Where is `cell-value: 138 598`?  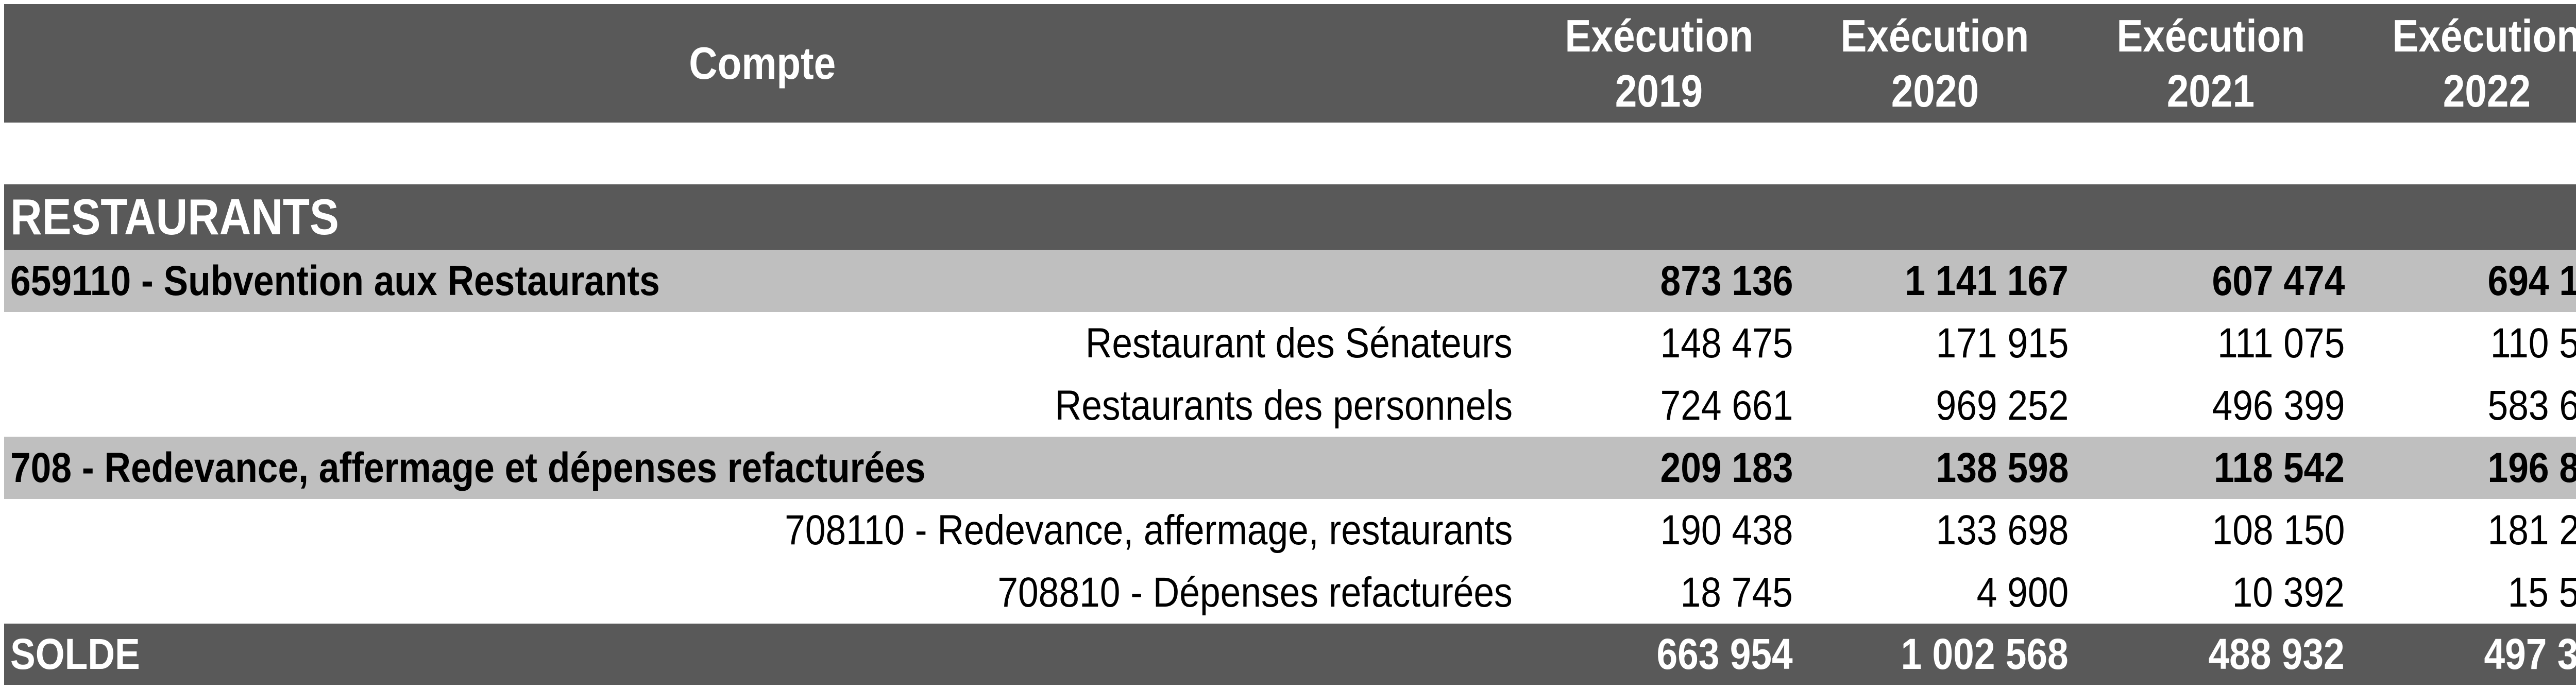
cell-value: 138 598 is located at coordinates (2002, 467).